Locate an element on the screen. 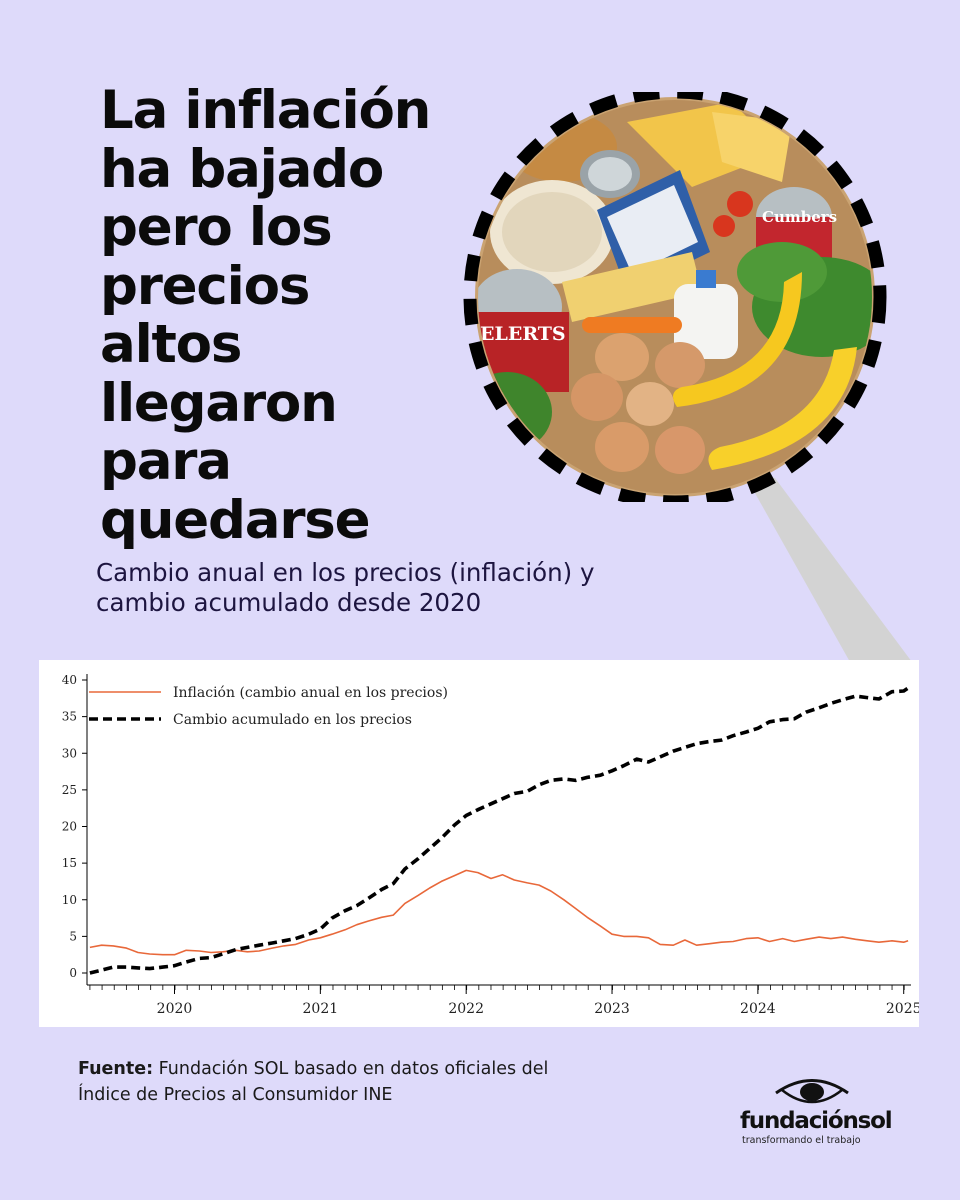 The height and width of the screenshot is (1200, 960). y-tick-label: 0 is located at coordinates (73, 973).